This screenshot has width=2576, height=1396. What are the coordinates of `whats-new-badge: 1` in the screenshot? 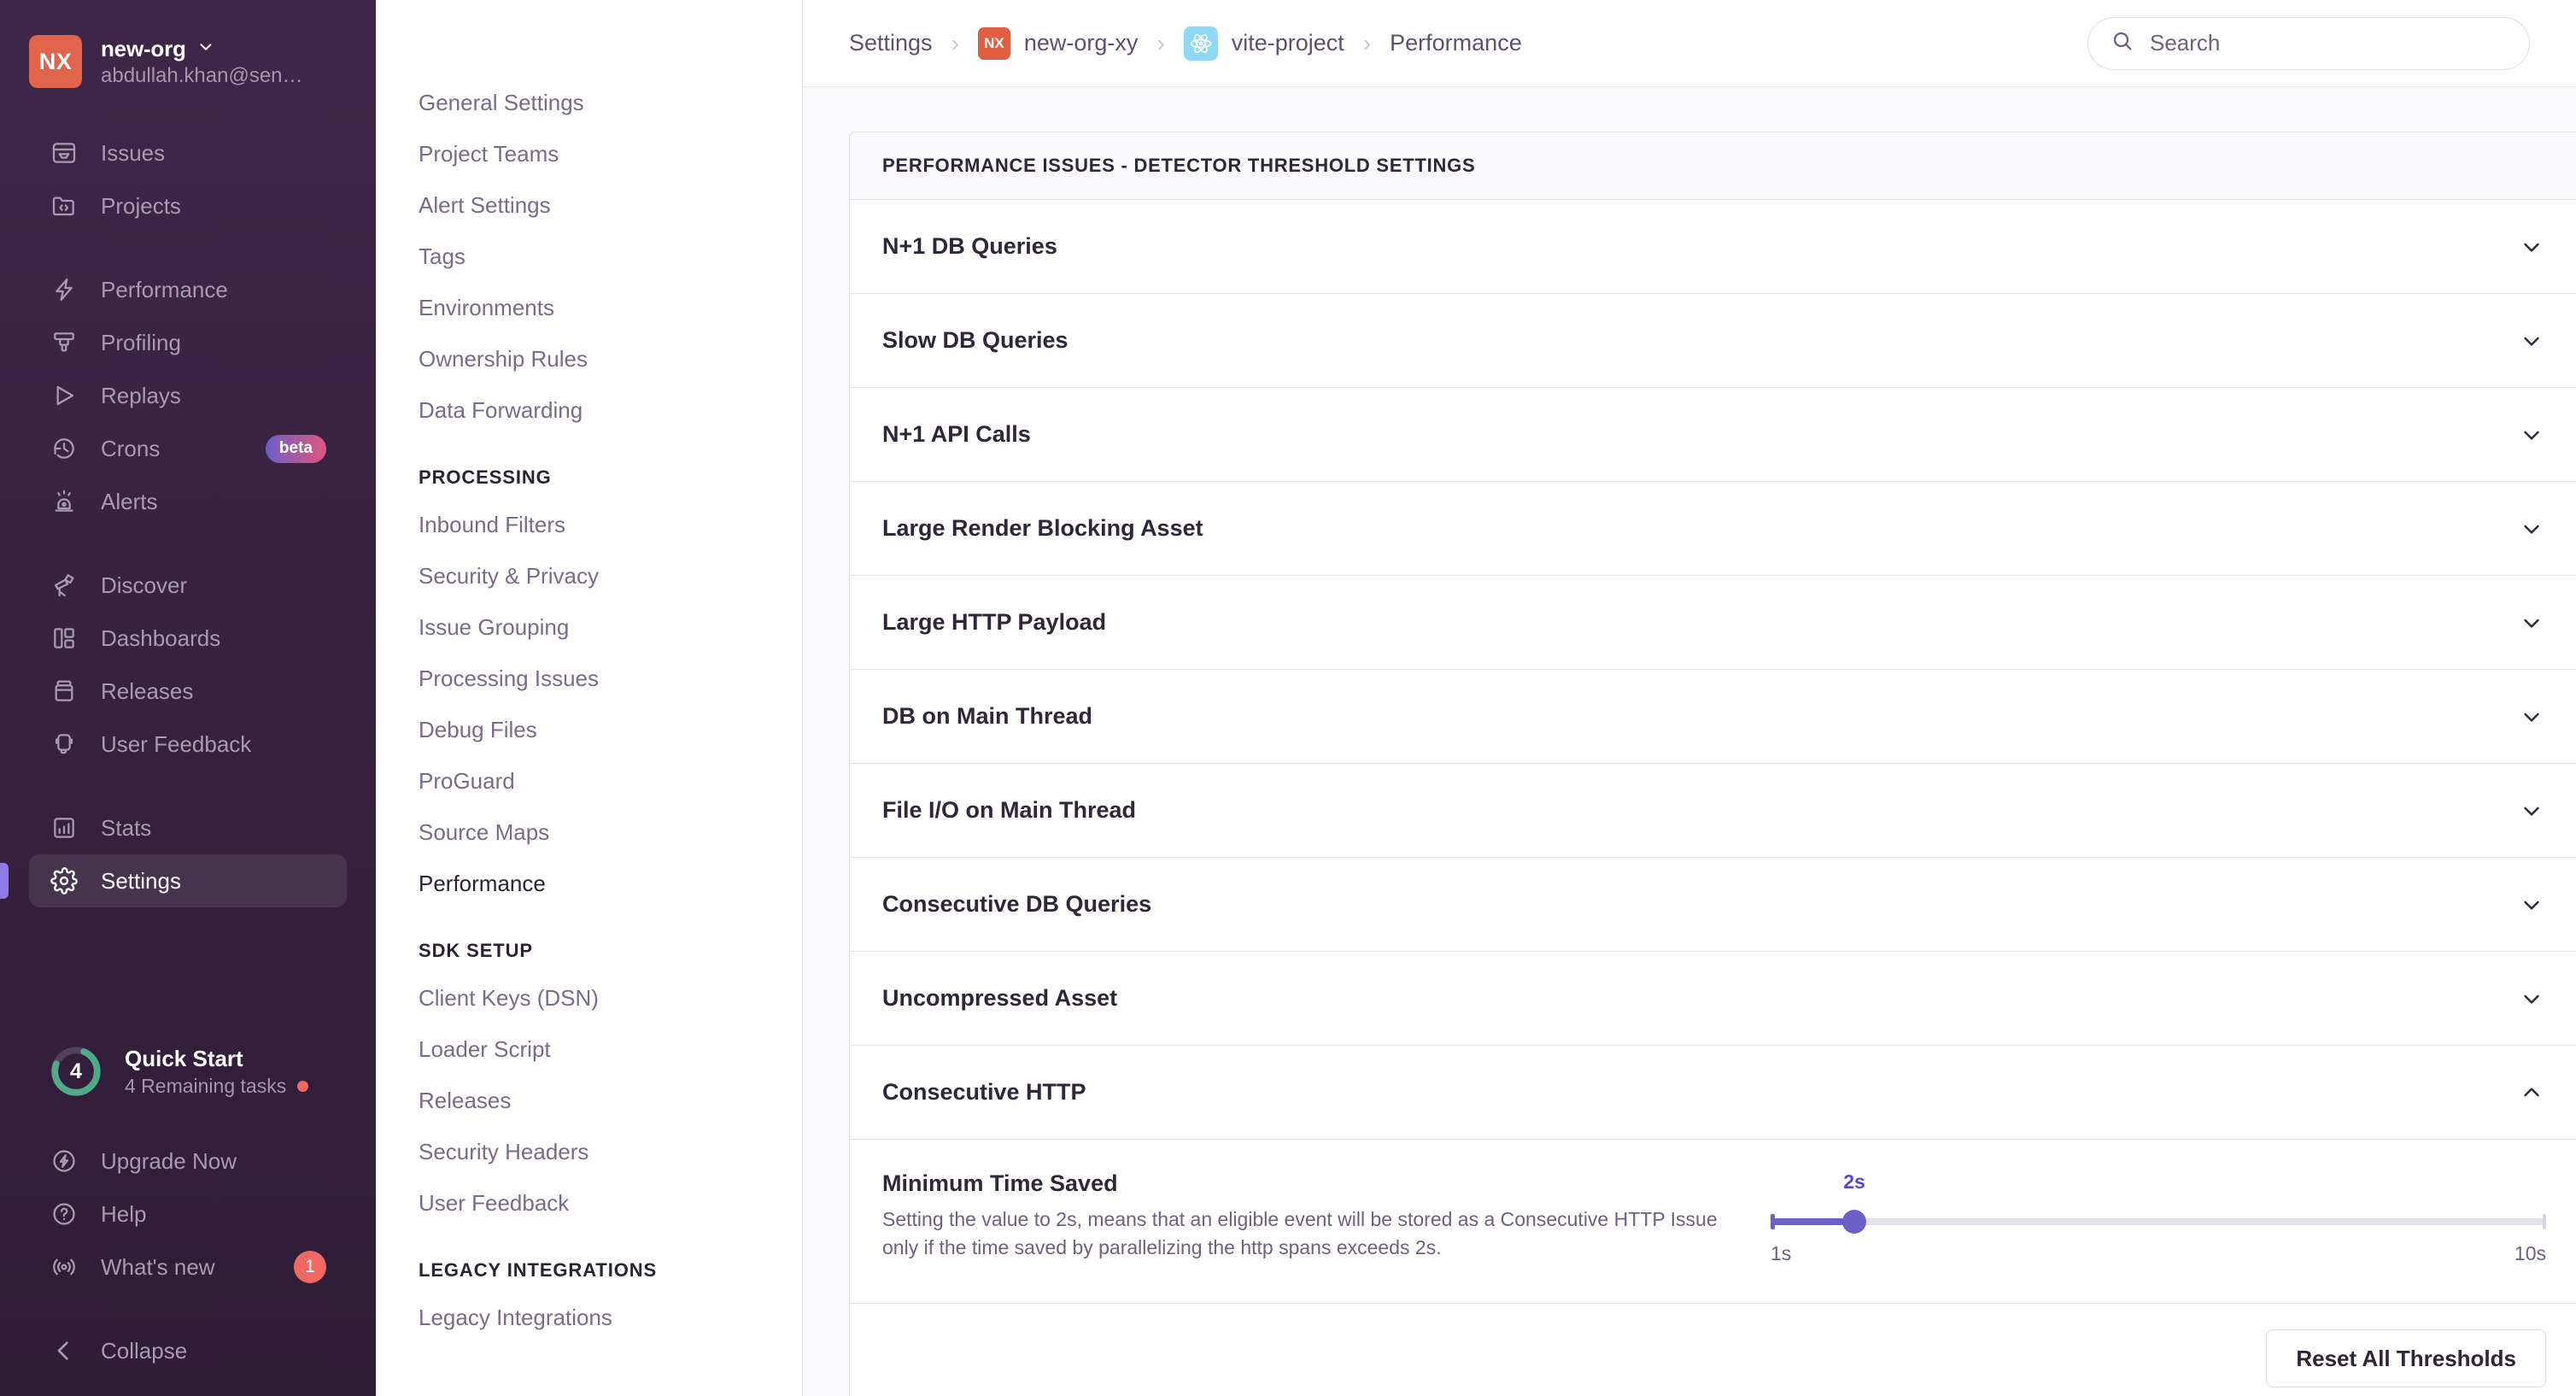 It's located at (310, 1267).